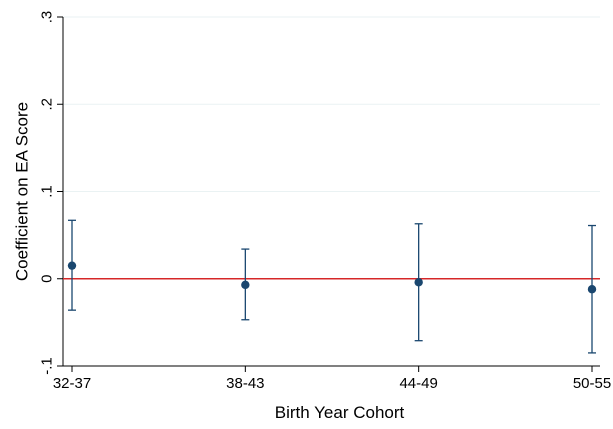  What do you see at coordinates (47, 366) in the screenshot?
I see `y-tick-label: -.1` at bounding box center [47, 366].